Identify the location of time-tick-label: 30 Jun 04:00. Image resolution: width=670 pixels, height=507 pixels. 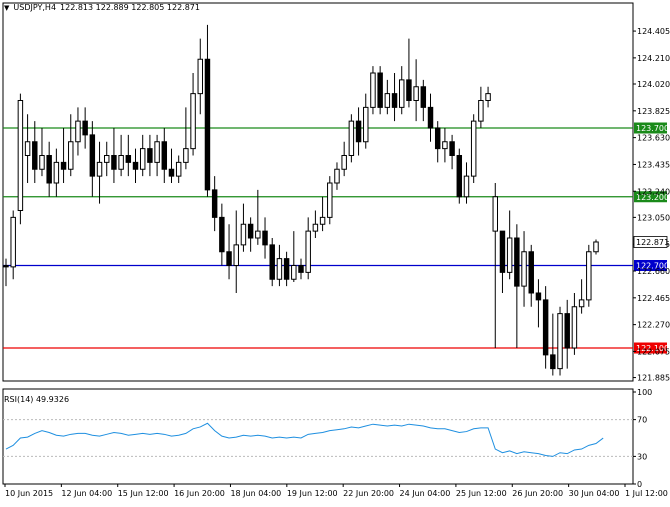
(594, 493).